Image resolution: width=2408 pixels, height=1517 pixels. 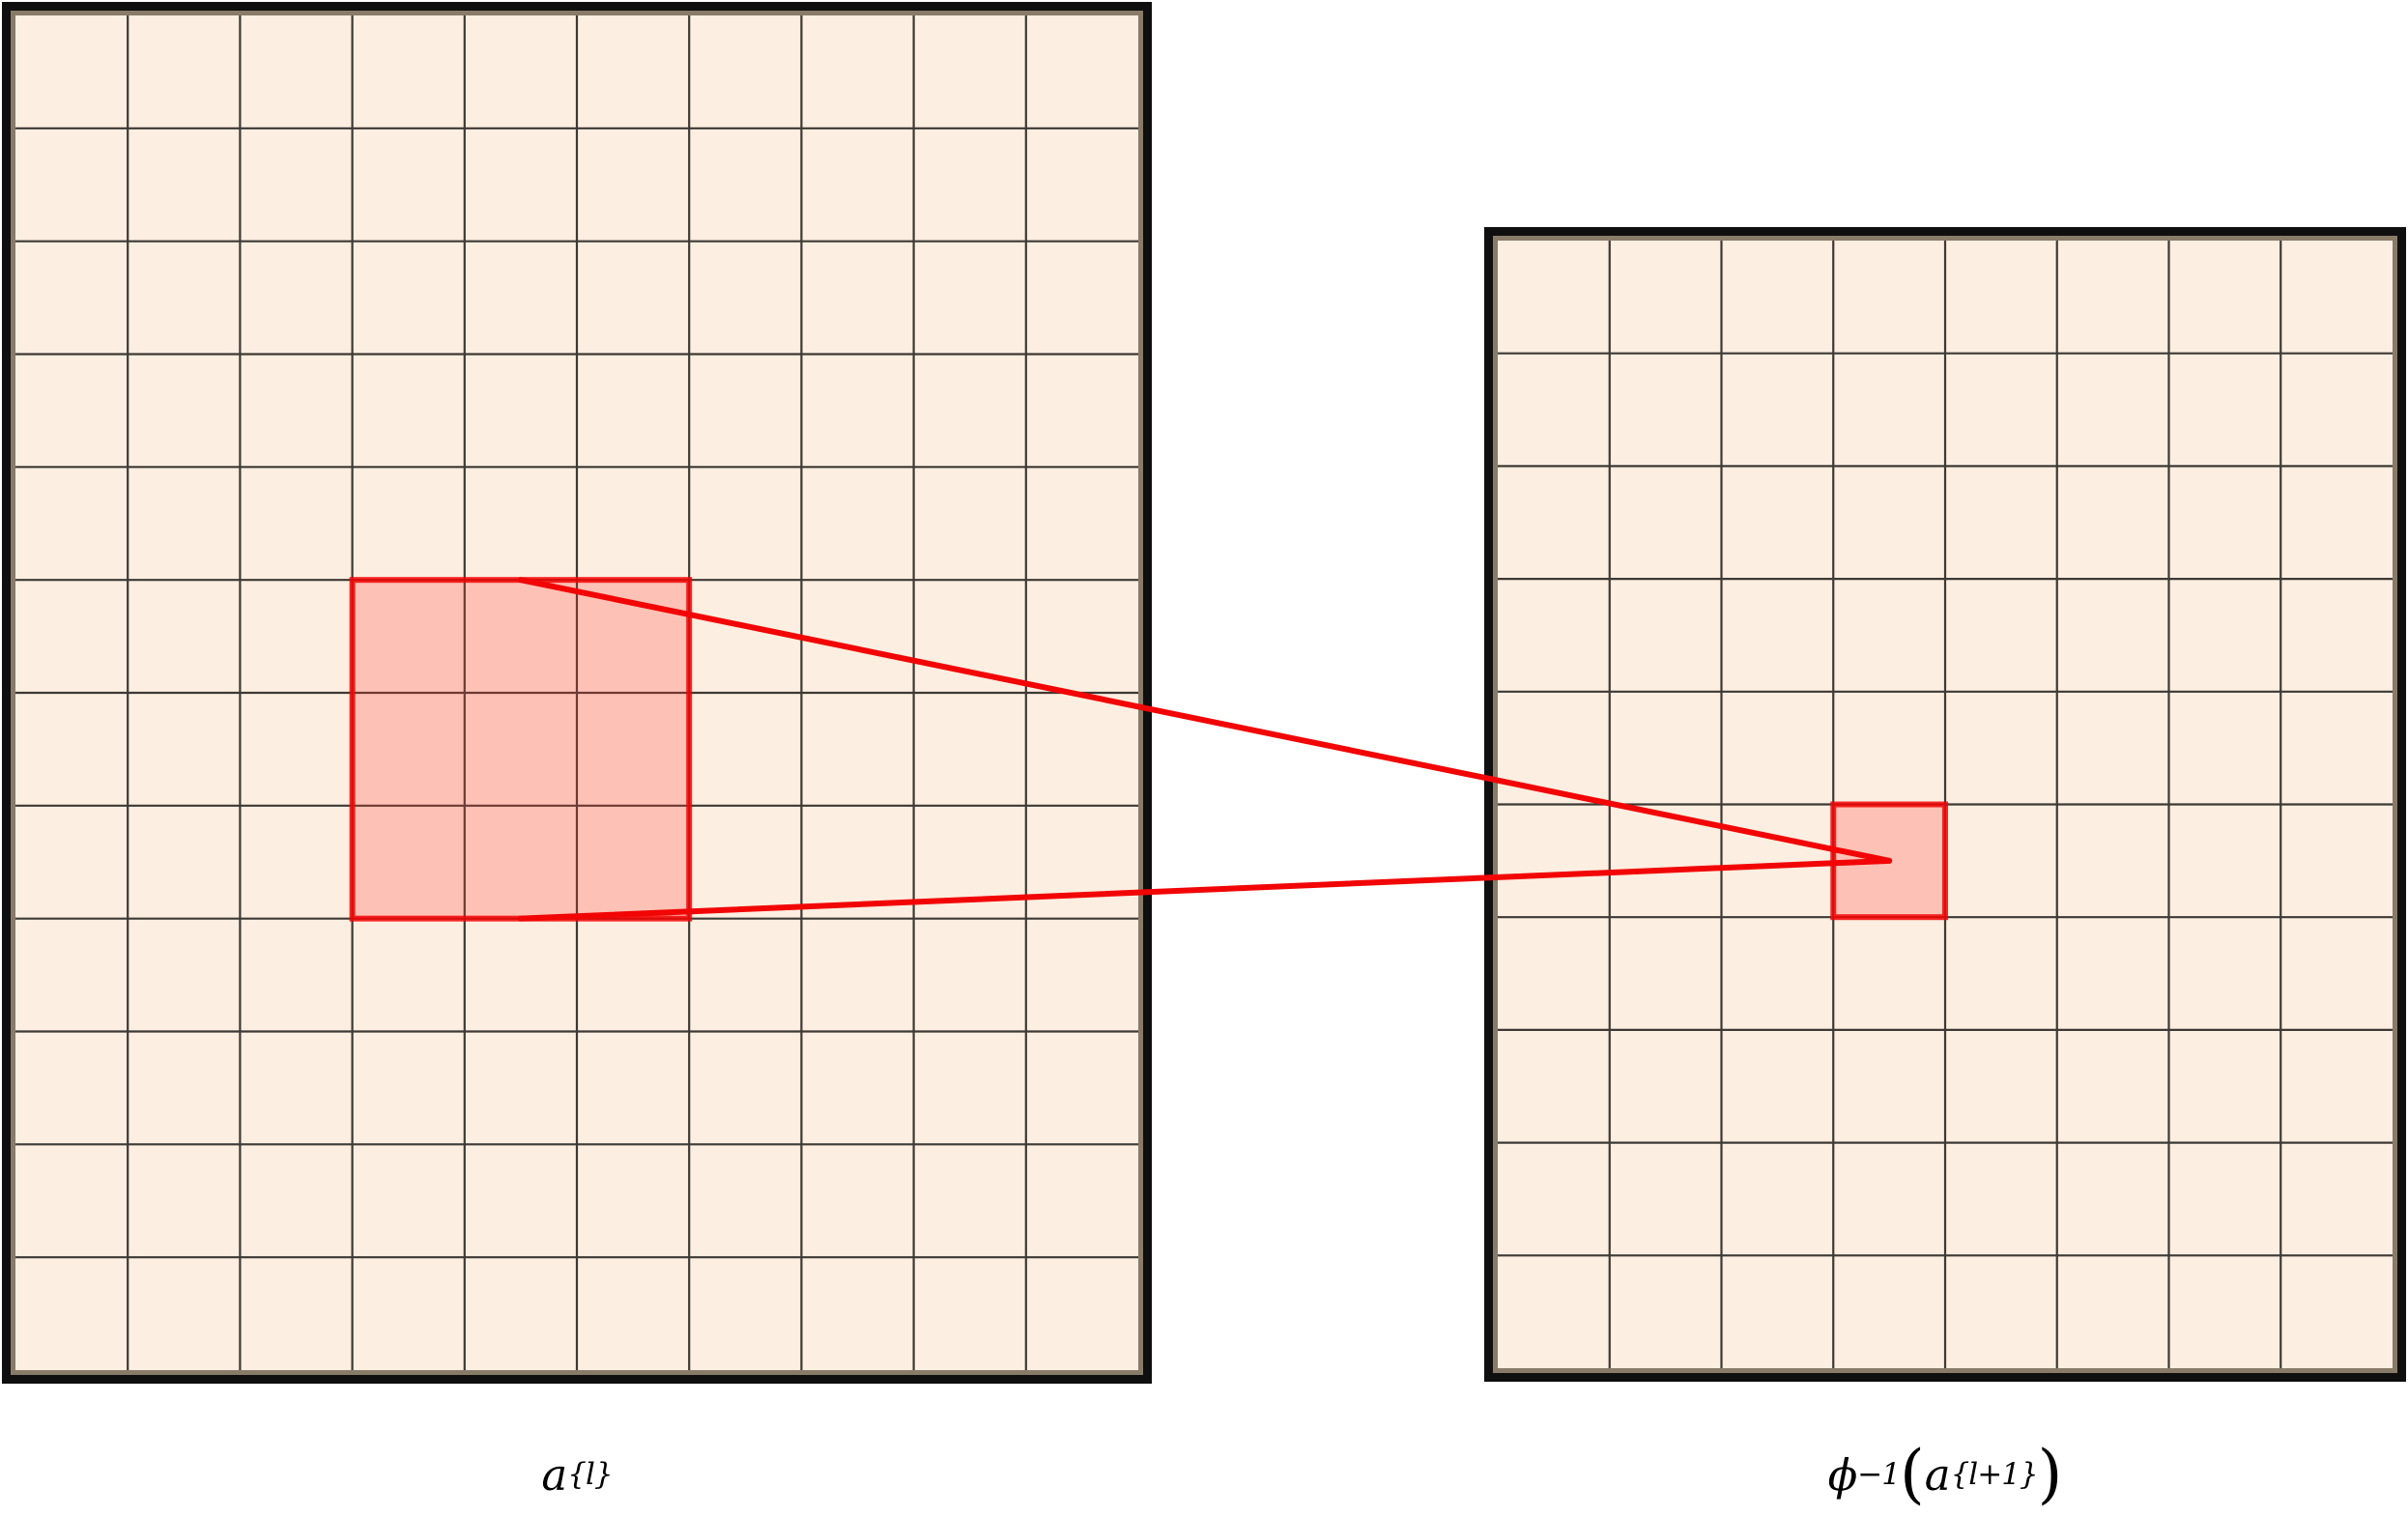 I want to click on open-paren: (, so click(x=1912, y=1474).